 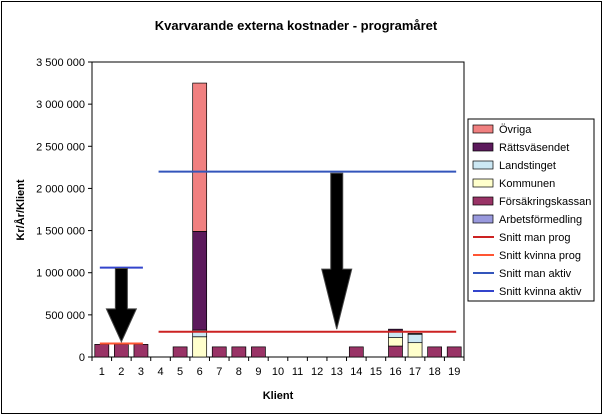 What do you see at coordinates (454, 372) in the screenshot?
I see `x-tick-label: 19` at bounding box center [454, 372].